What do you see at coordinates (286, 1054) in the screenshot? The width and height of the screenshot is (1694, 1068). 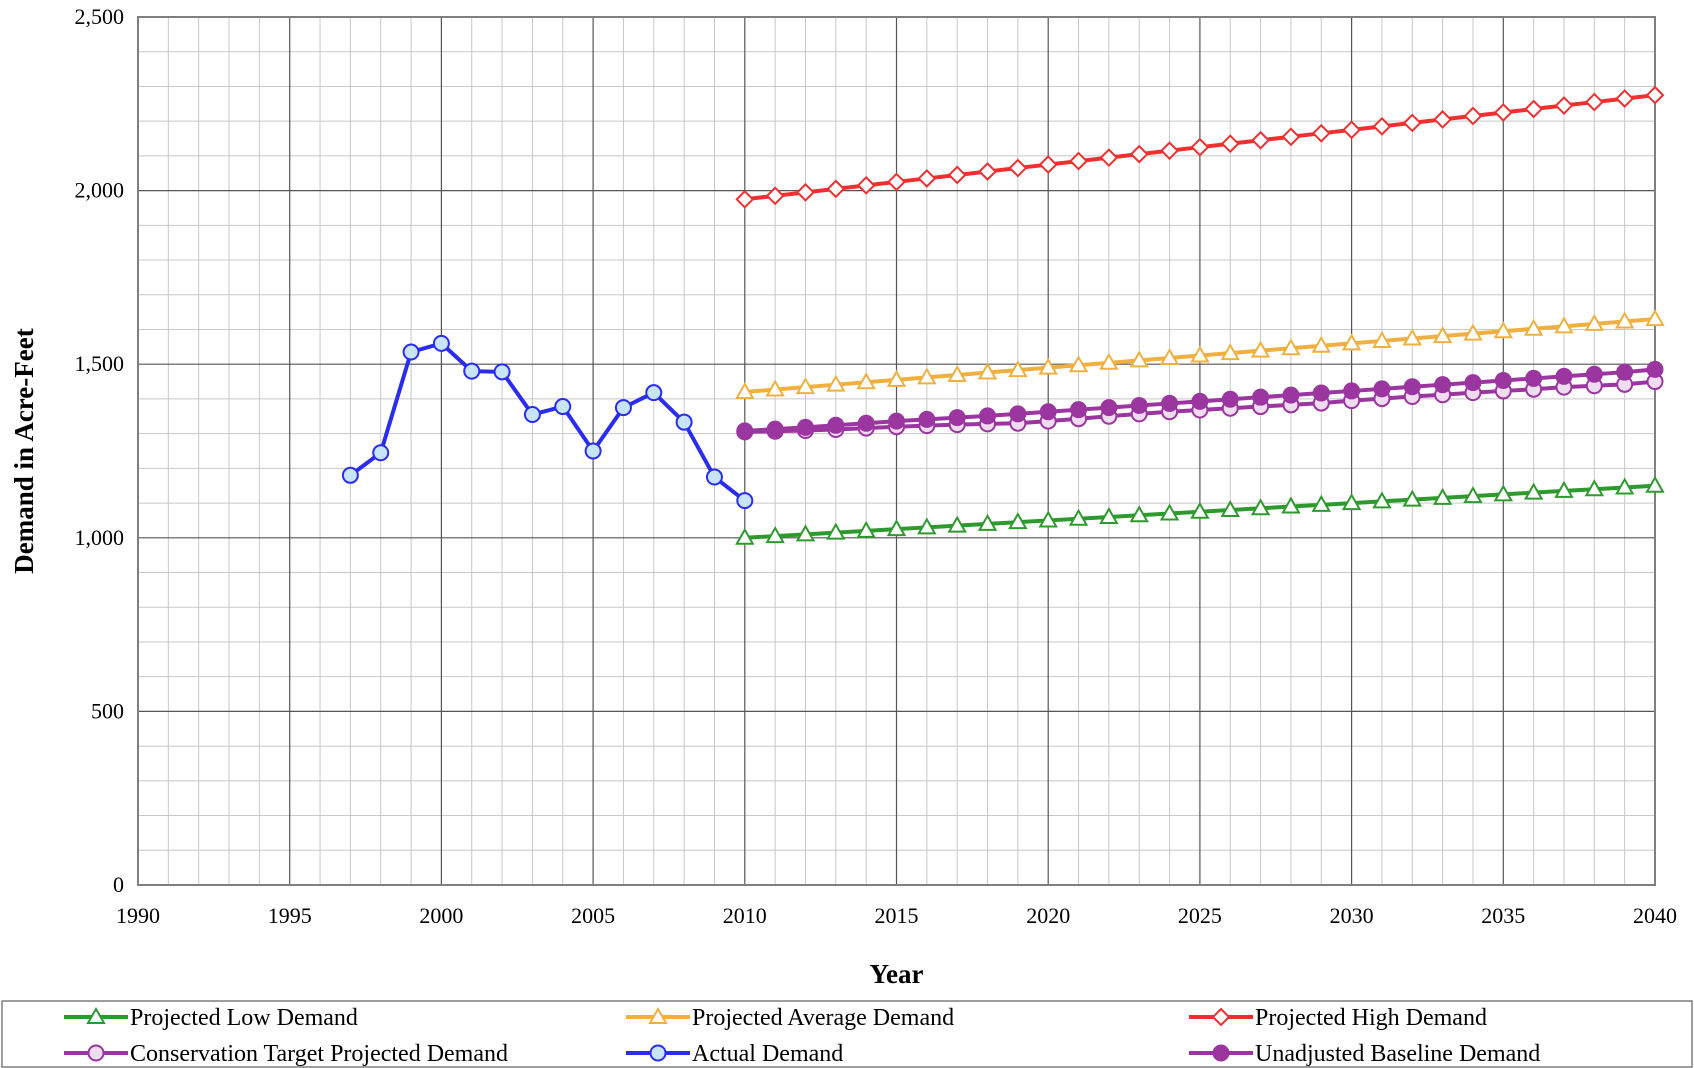 I see `legend-item-3: Conservation Target Projected Demand` at bounding box center [286, 1054].